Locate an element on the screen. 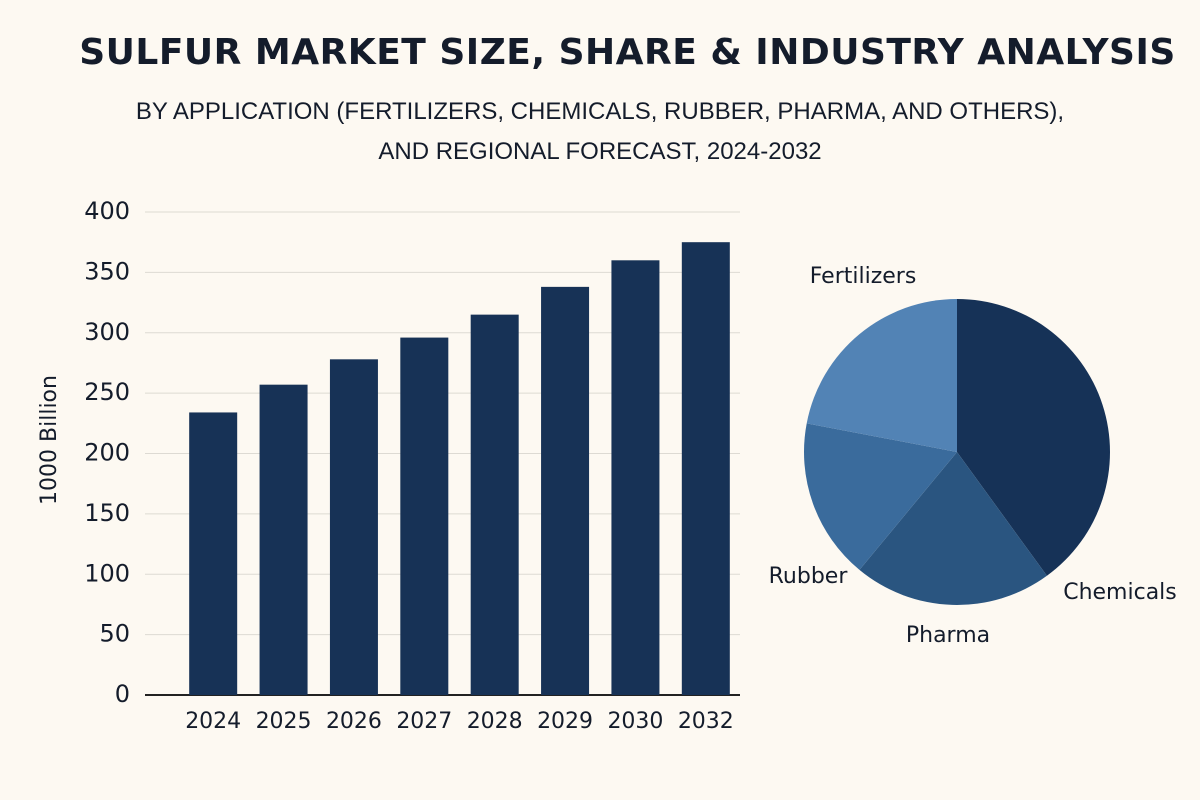 The image size is (1200, 800). y-tick-label: 100 is located at coordinates (107, 573).